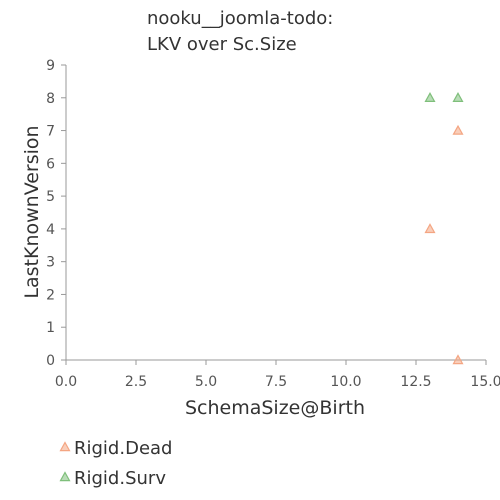 This screenshot has height=500, width=500. What do you see at coordinates (115, 463) in the screenshot?
I see `legend: Rigid.Dead Rigid.Surv` at bounding box center [115, 463].